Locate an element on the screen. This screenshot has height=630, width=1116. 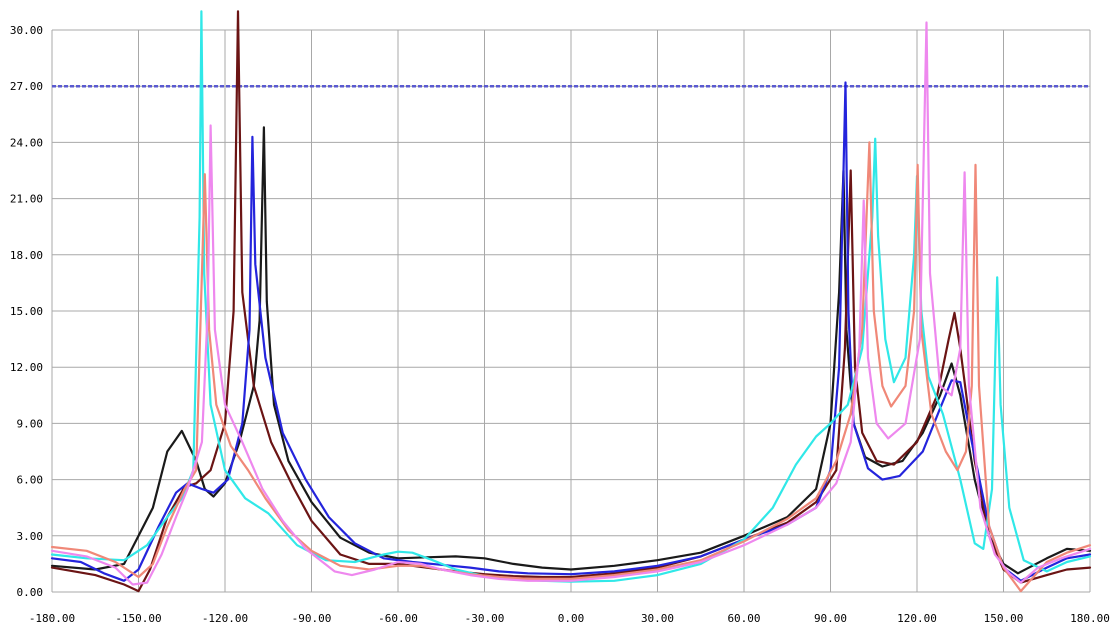
y-tick-label: 21.00 is located at coordinates (26, 199).